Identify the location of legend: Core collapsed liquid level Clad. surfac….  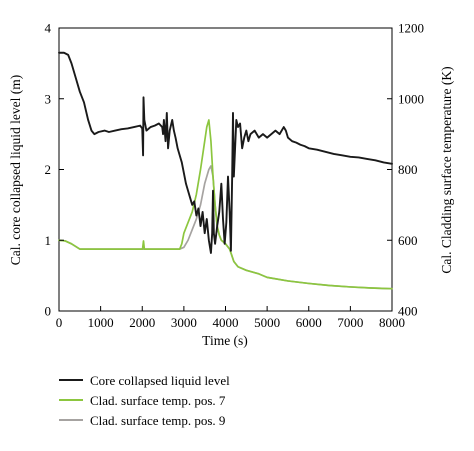
(144, 400).